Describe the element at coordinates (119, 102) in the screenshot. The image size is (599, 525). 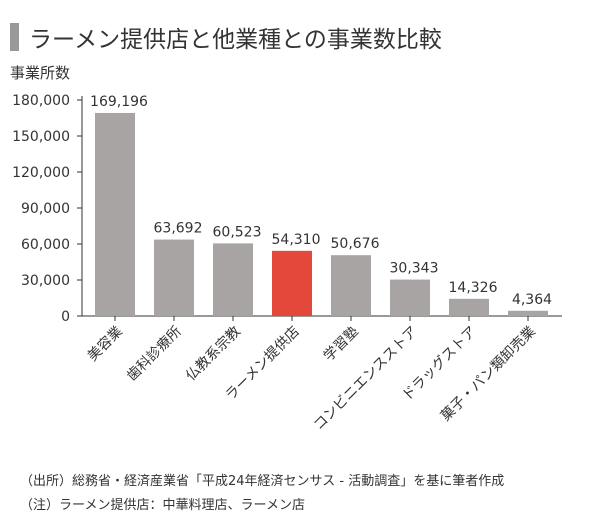
I see `bar-value-label: 169,196` at that location.